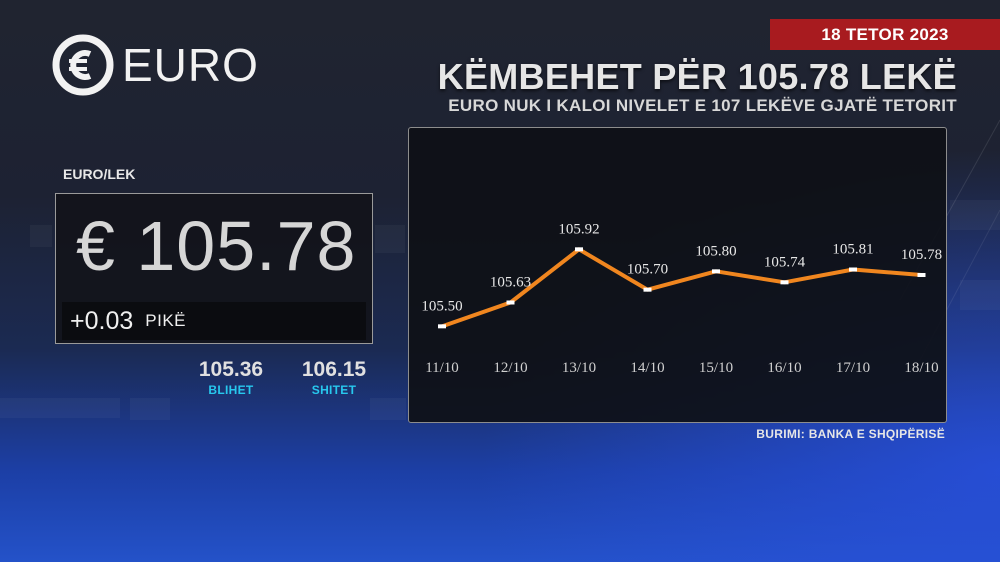 This screenshot has height=562, width=1000. Describe the element at coordinates (647, 270) in the screenshot. I see `data-label: 105.70` at that location.